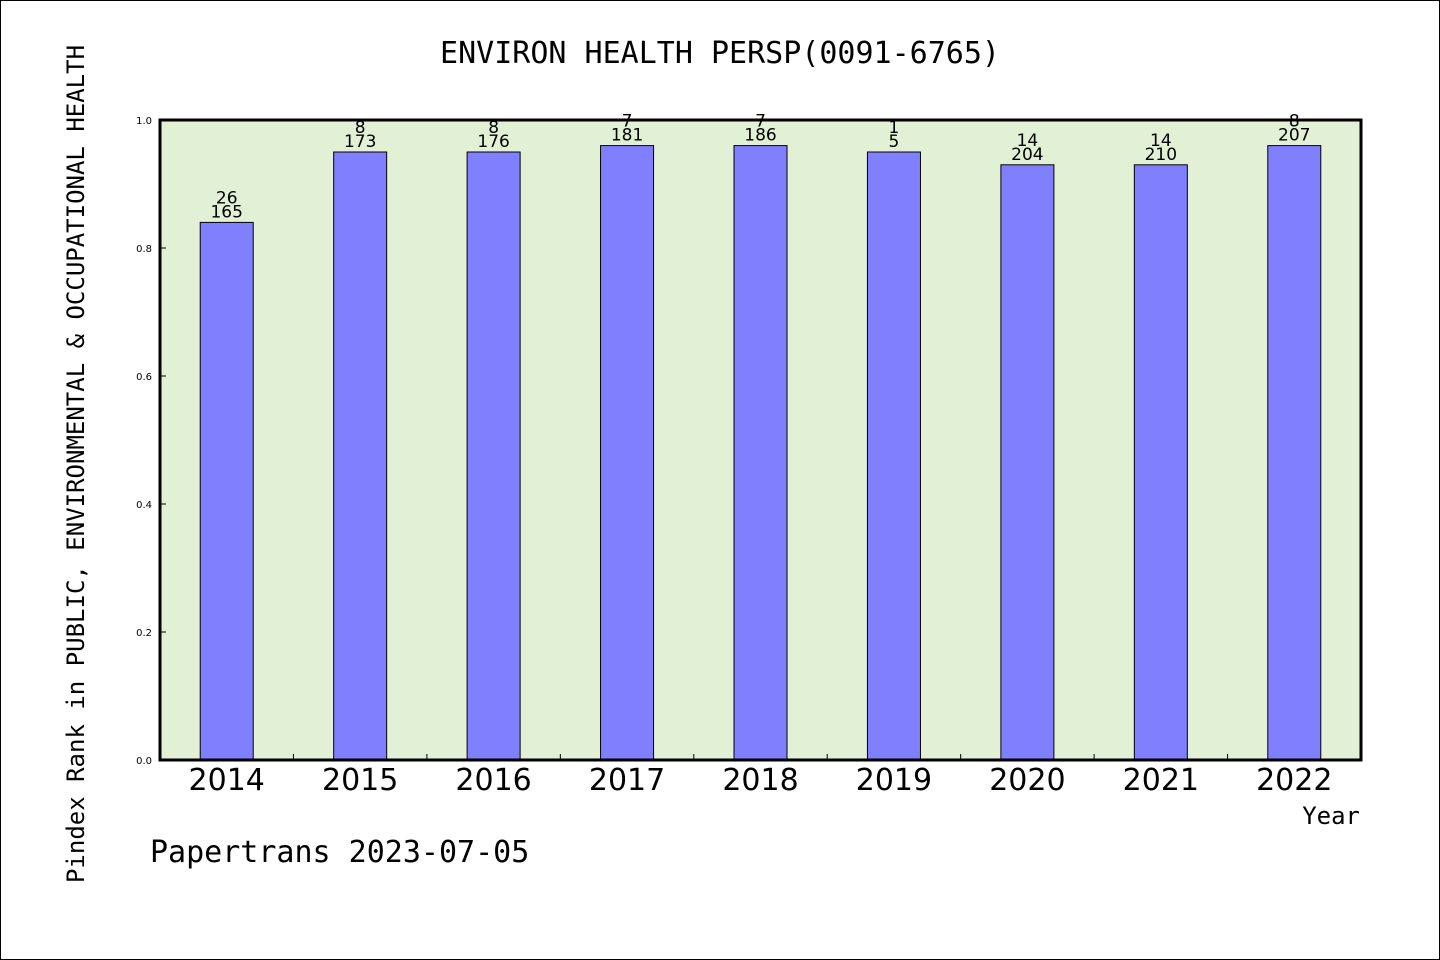 This screenshot has height=960, width=1440. What do you see at coordinates (760, 780) in the screenshot?
I see `x-tick-label: 2018` at bounding box center [760, 780].